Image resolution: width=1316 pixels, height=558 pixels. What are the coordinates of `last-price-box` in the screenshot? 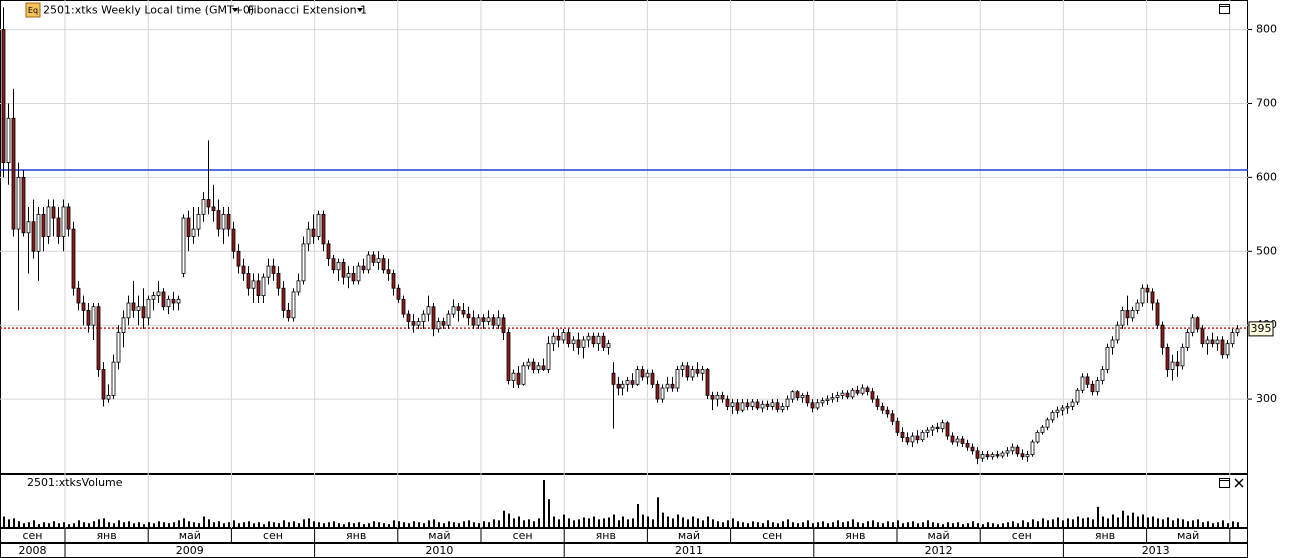 It's located at (1261, 329).